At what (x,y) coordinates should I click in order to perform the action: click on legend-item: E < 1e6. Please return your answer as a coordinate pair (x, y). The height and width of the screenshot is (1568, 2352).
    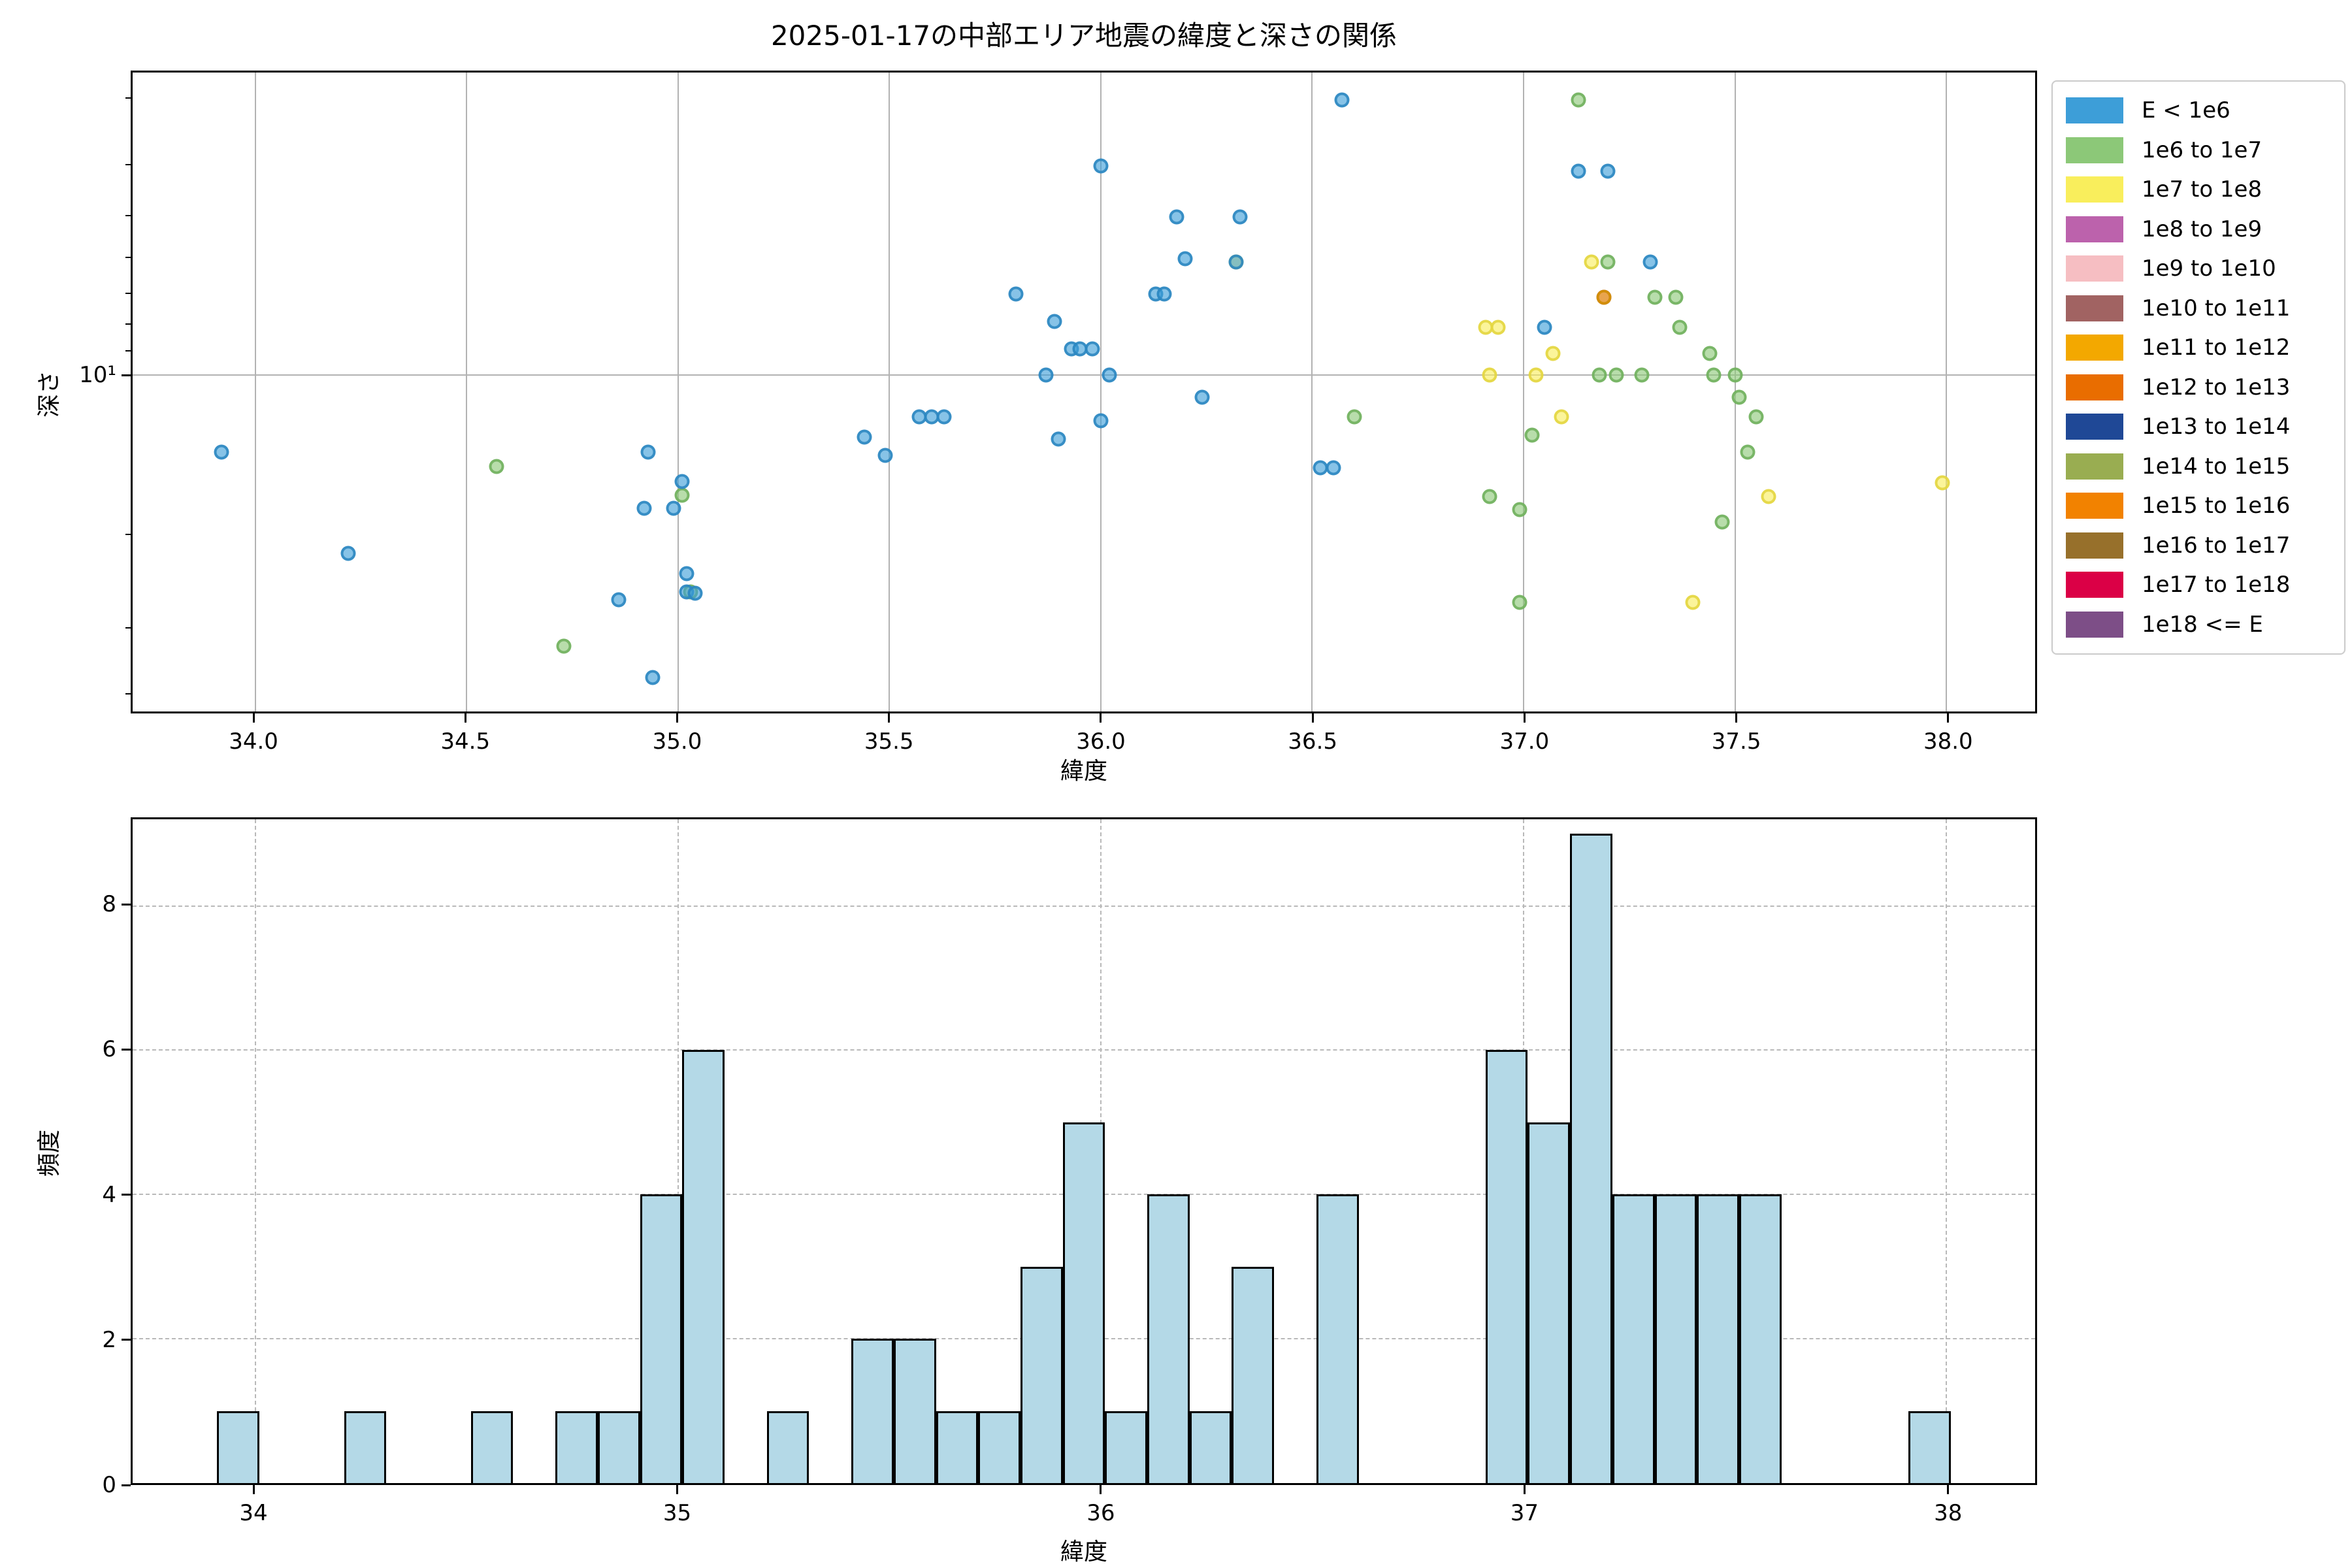
    Looking at the image, I should click on (2198, 111).